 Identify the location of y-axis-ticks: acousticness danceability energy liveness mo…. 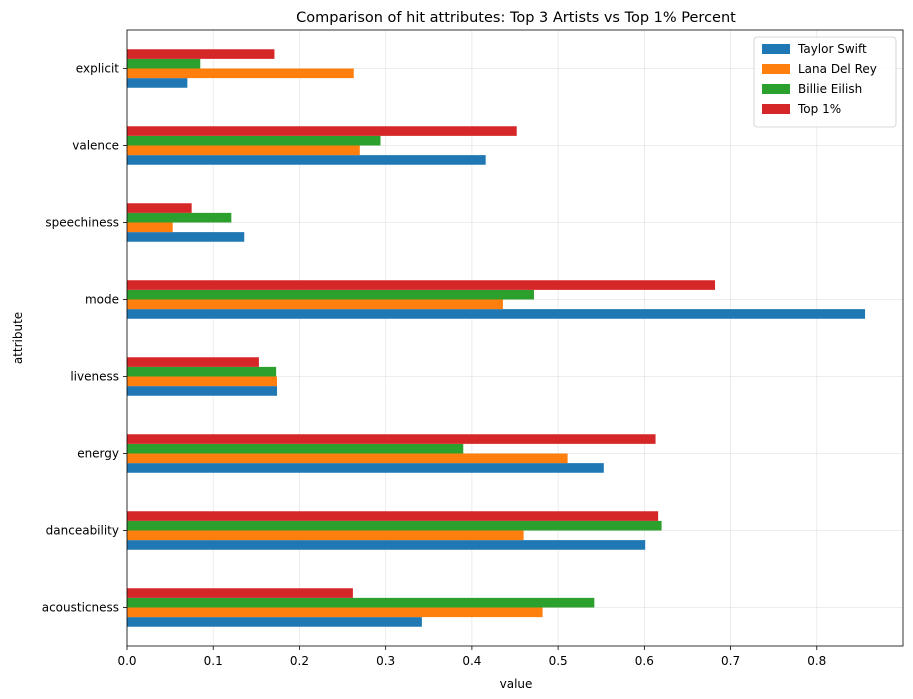
(84, 338).